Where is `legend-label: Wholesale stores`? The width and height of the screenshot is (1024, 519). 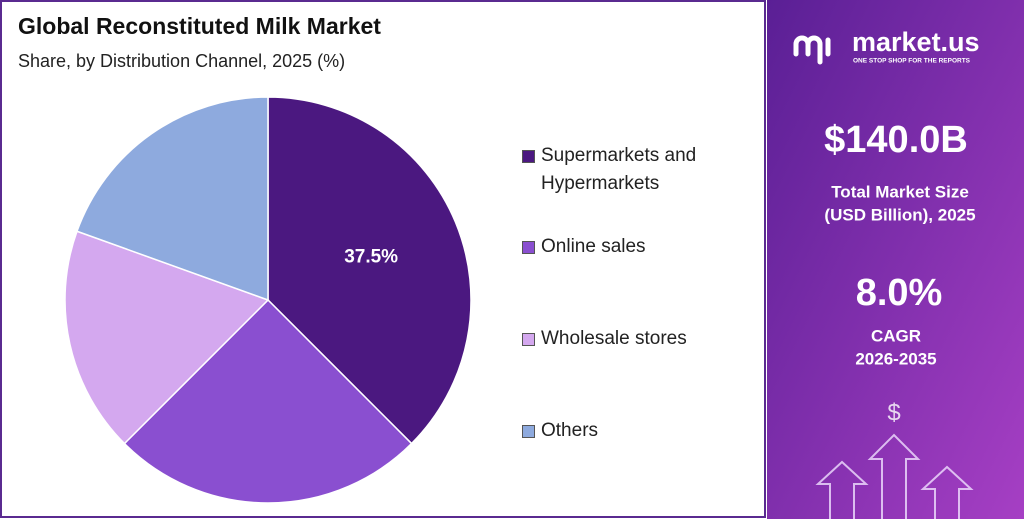
legend-label: Wholesale stores is located at coordinates (614, 338).